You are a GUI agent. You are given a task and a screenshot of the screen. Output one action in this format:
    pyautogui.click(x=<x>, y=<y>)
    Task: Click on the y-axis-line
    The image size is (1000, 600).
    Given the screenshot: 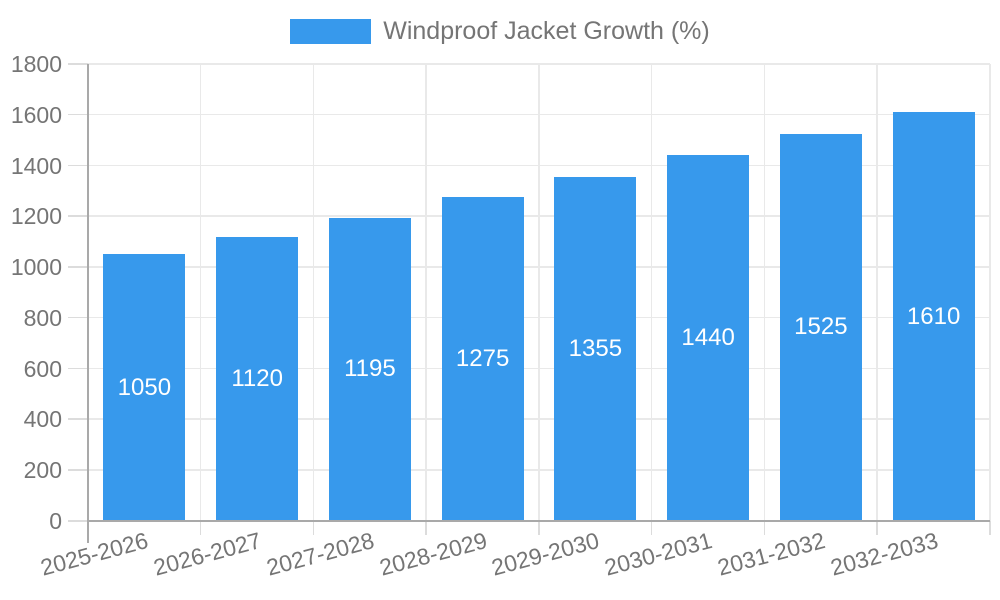 What is the action you would take?
    pyautogui.click(x=88, y=303)
    